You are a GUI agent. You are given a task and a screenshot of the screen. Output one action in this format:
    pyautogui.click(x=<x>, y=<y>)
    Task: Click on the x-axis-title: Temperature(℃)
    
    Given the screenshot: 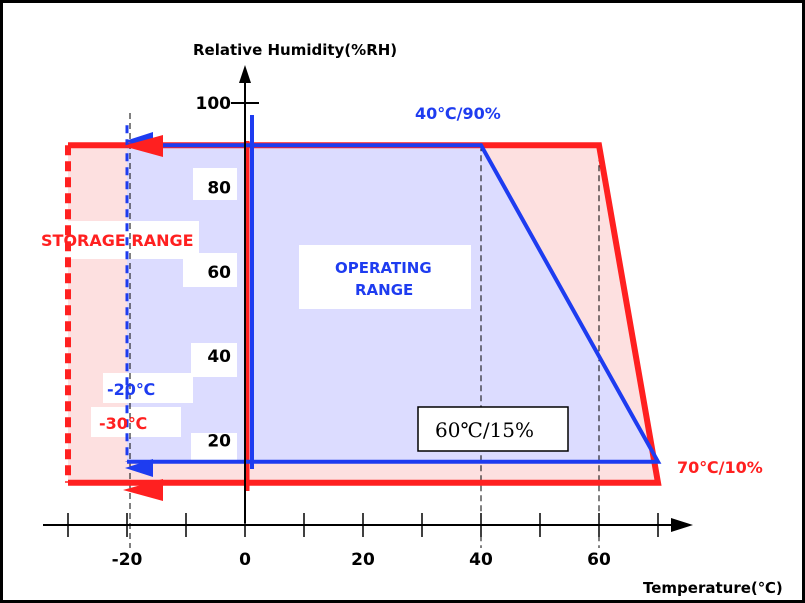 What is the action you would take?
    pyautogui.click(x=713, y=588)
    